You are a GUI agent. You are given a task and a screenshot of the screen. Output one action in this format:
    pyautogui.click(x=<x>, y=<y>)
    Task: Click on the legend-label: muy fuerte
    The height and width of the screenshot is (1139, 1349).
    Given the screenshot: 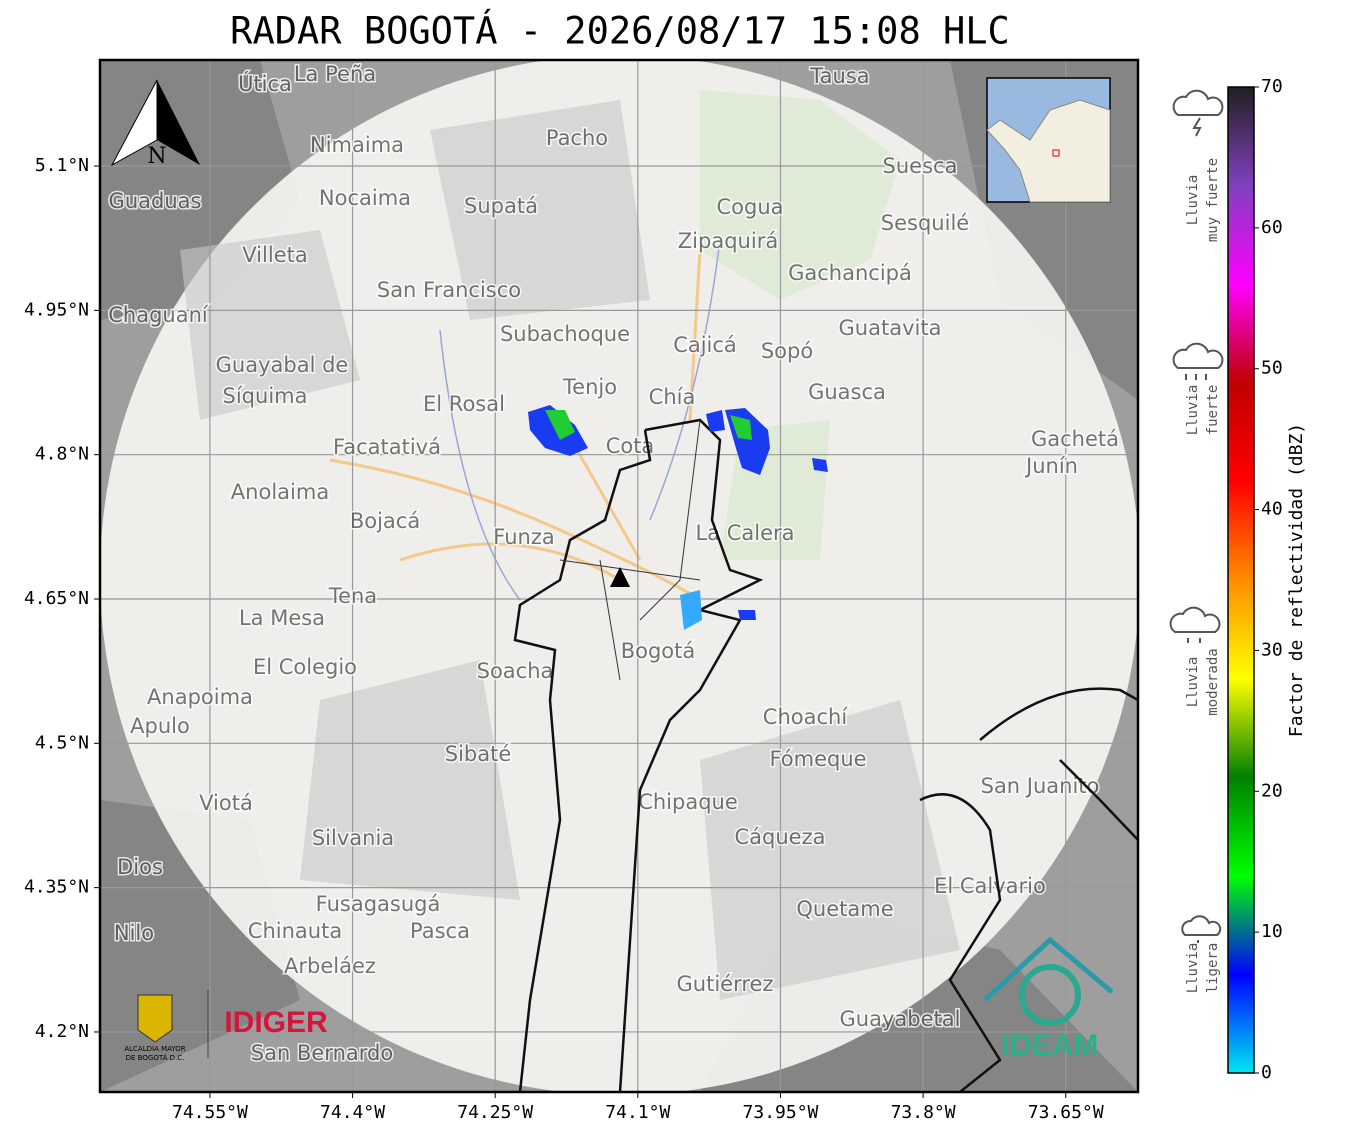 What is the action you would take?
    pyautogui.click(x=1213, y=200)
    